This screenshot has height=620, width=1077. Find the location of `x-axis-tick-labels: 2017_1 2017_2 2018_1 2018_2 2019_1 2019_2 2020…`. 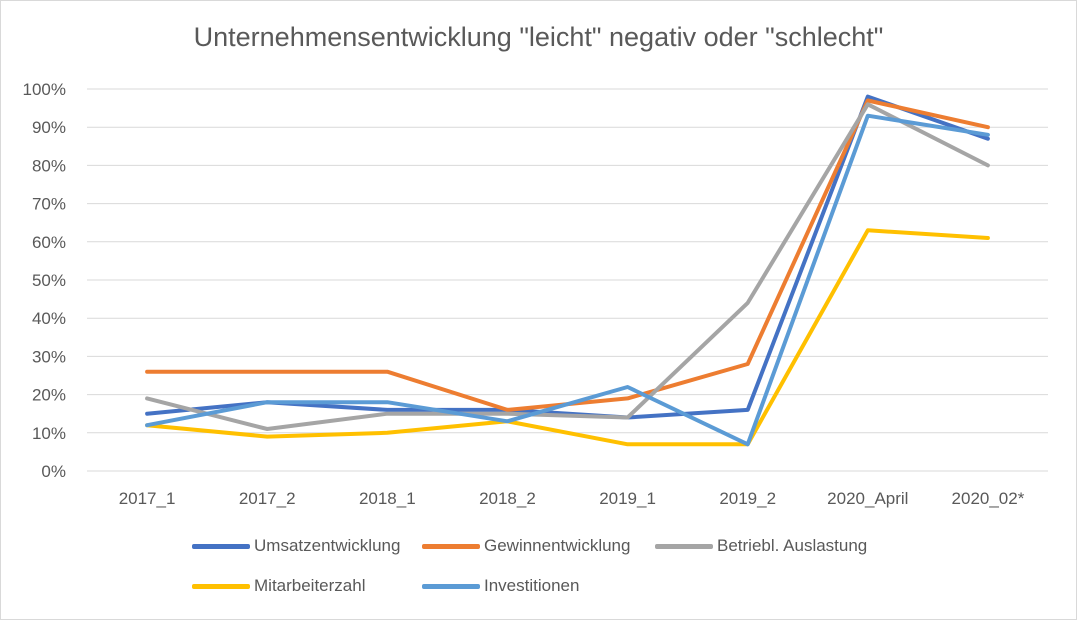

x-axis-tick-labels: 2017_1 2017_2 2018_1 2018_2 2019_1 2019_2 2020… is located at coordinates (572, 498).